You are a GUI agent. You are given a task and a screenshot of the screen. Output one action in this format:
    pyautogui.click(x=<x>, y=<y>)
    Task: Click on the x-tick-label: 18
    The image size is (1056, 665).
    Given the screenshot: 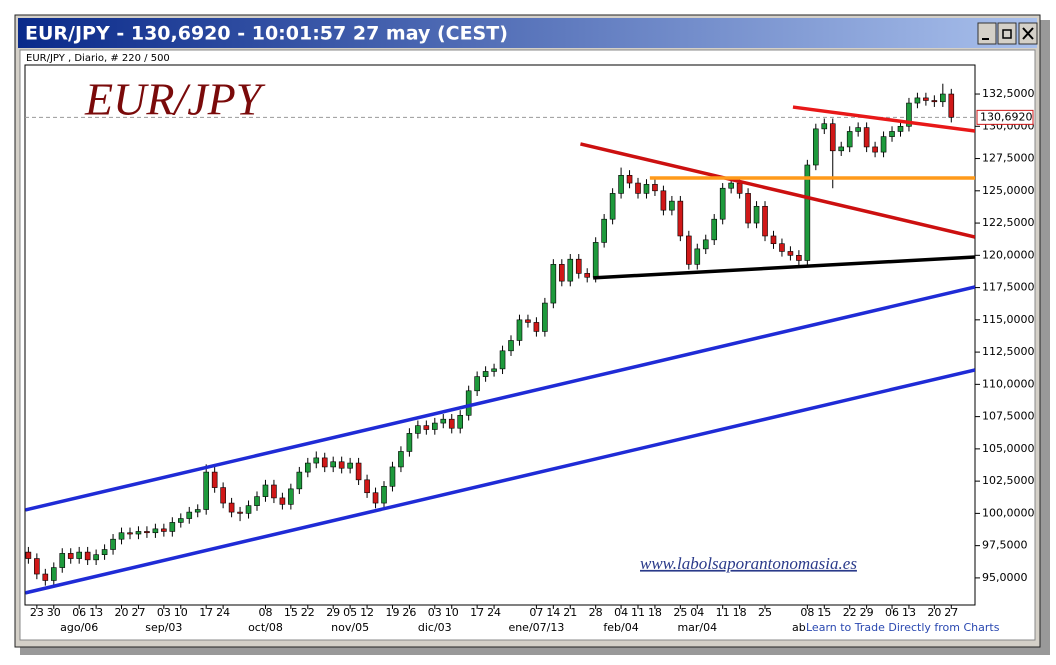 What is the action you would take?
    pyautogui.click(x=655, y=612)
    